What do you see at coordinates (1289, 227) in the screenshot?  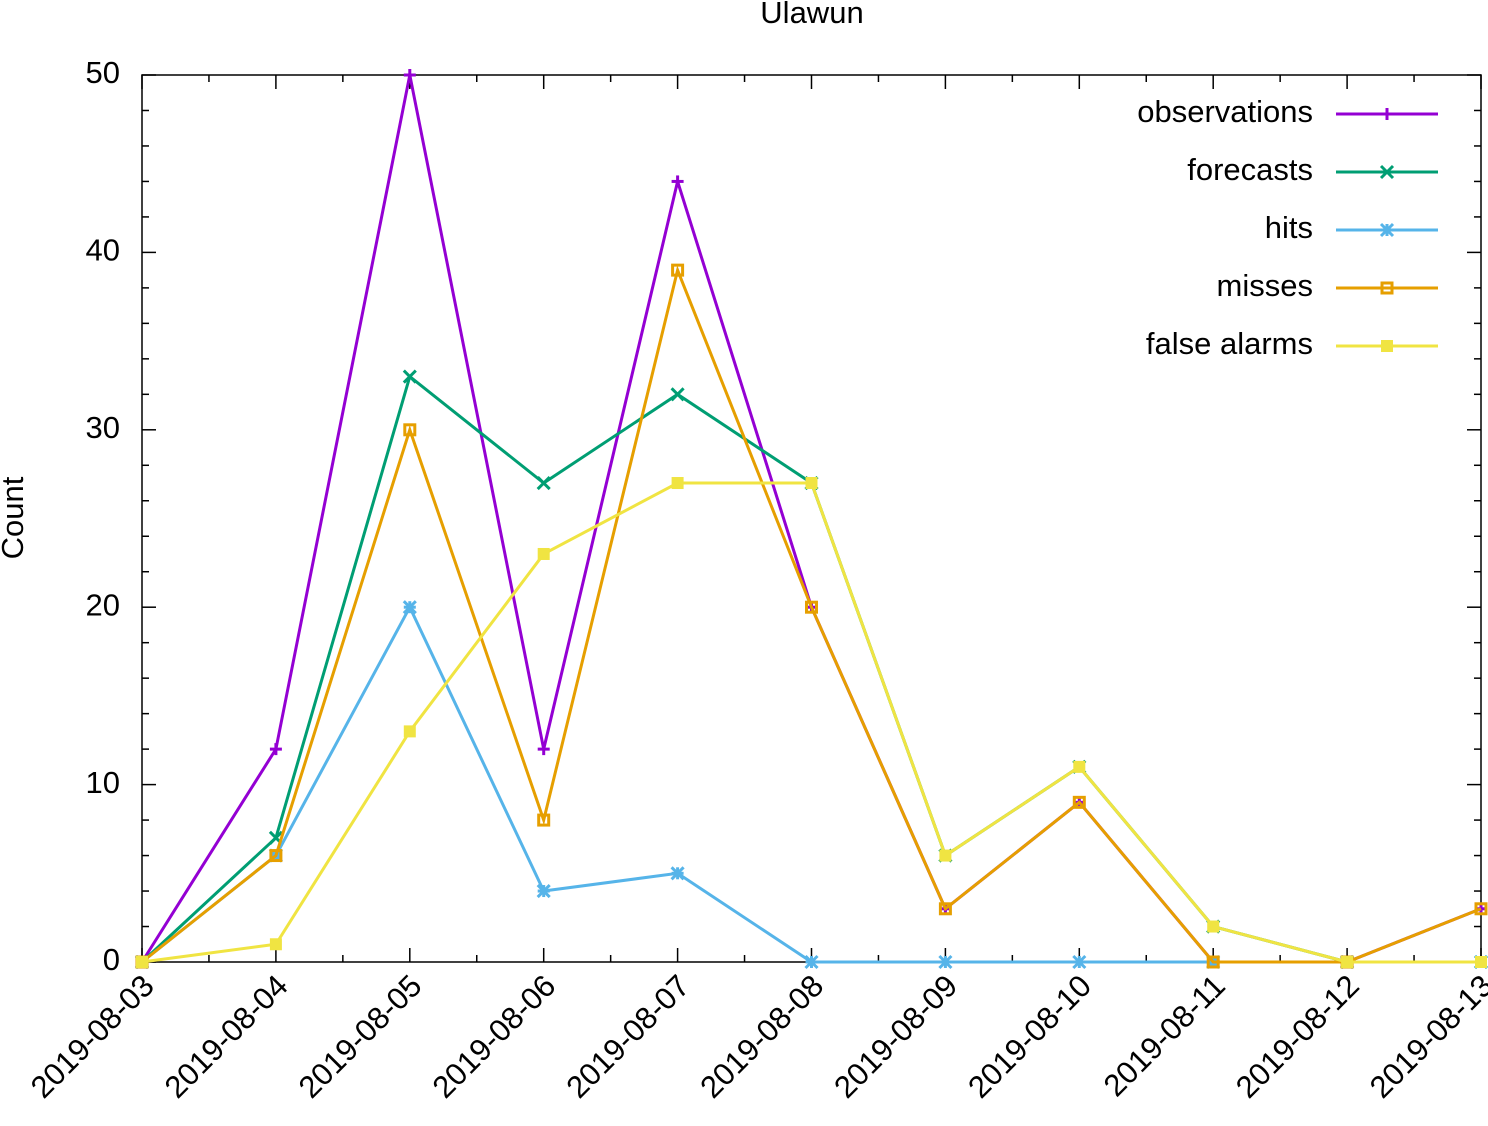 I see `legend-label: hits` at bounding box center [1289, 227].